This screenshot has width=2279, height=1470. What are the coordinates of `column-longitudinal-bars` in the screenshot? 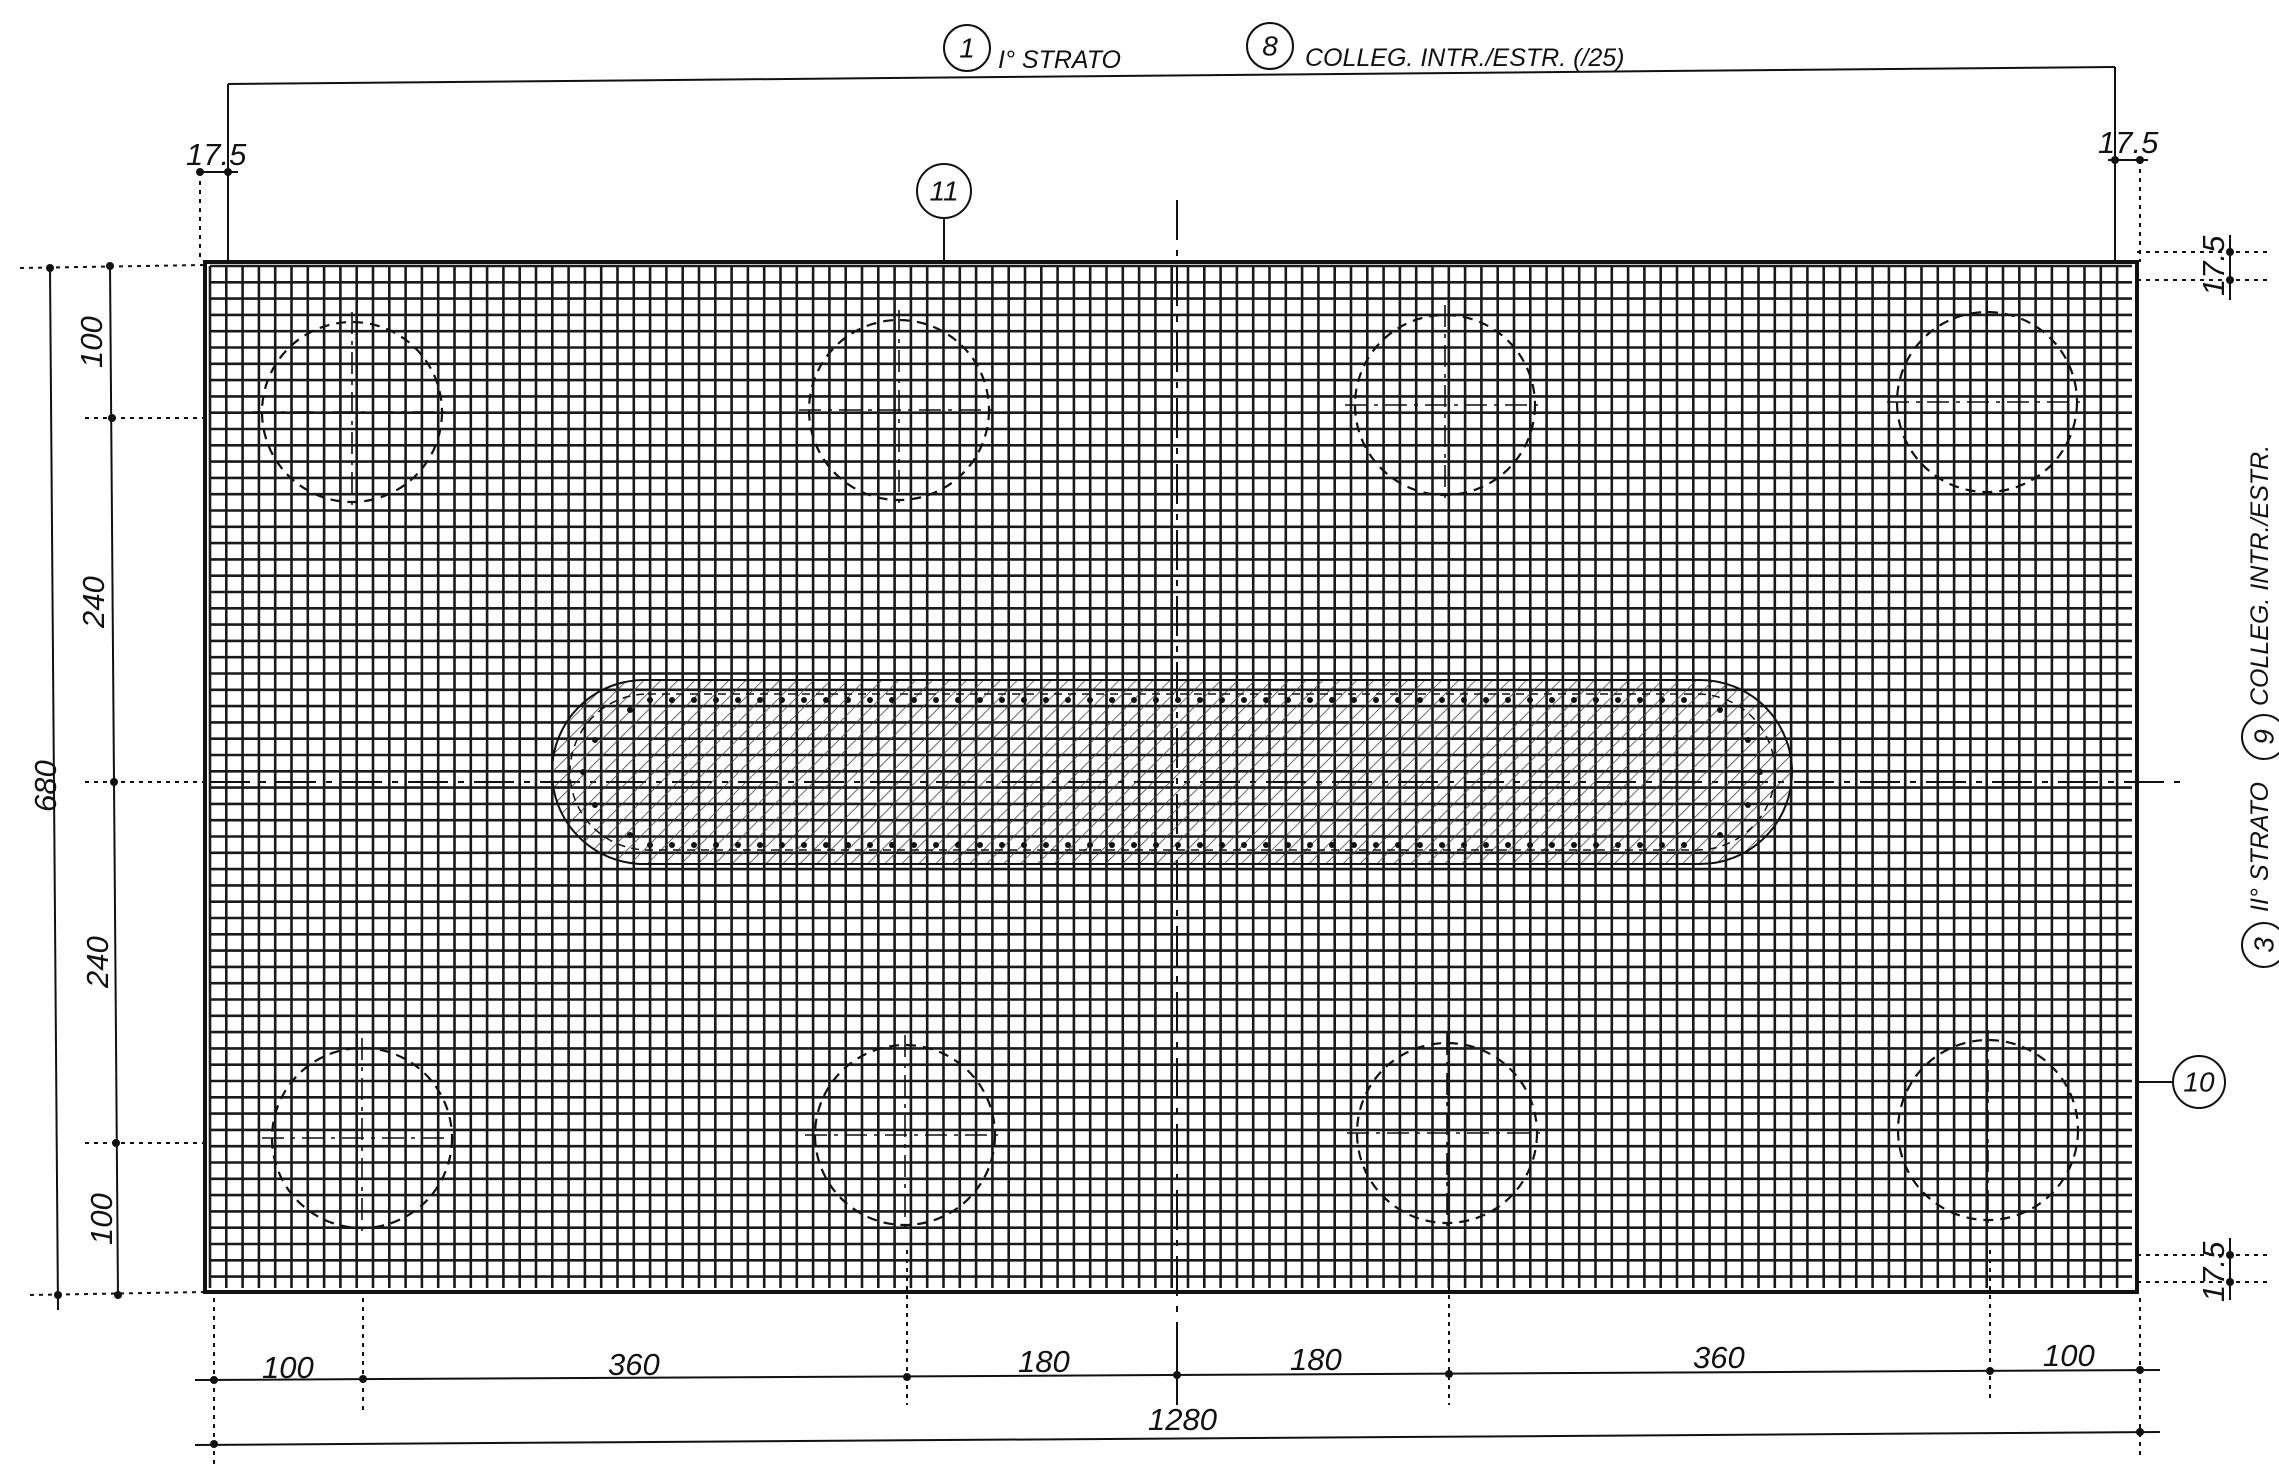 It's located at (1171, 772).